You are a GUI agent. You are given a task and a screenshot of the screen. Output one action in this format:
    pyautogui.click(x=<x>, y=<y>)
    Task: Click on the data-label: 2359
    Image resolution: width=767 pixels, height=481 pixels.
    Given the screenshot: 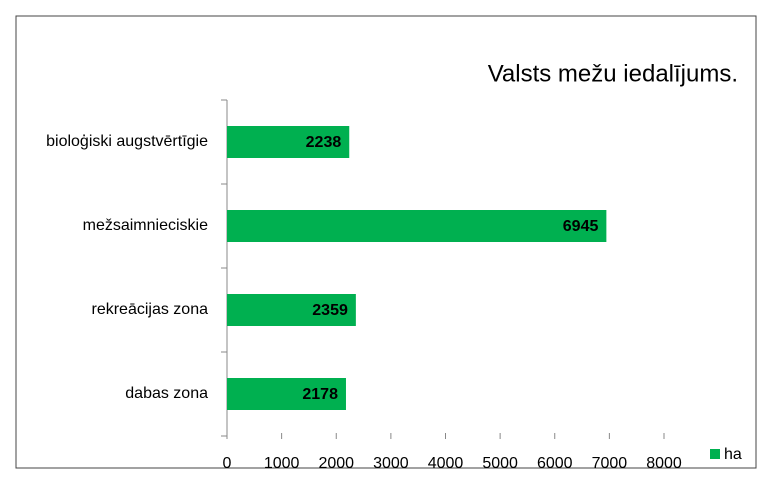 What is the action you would take?
    pyautogui.click(x=330, y=310)
    